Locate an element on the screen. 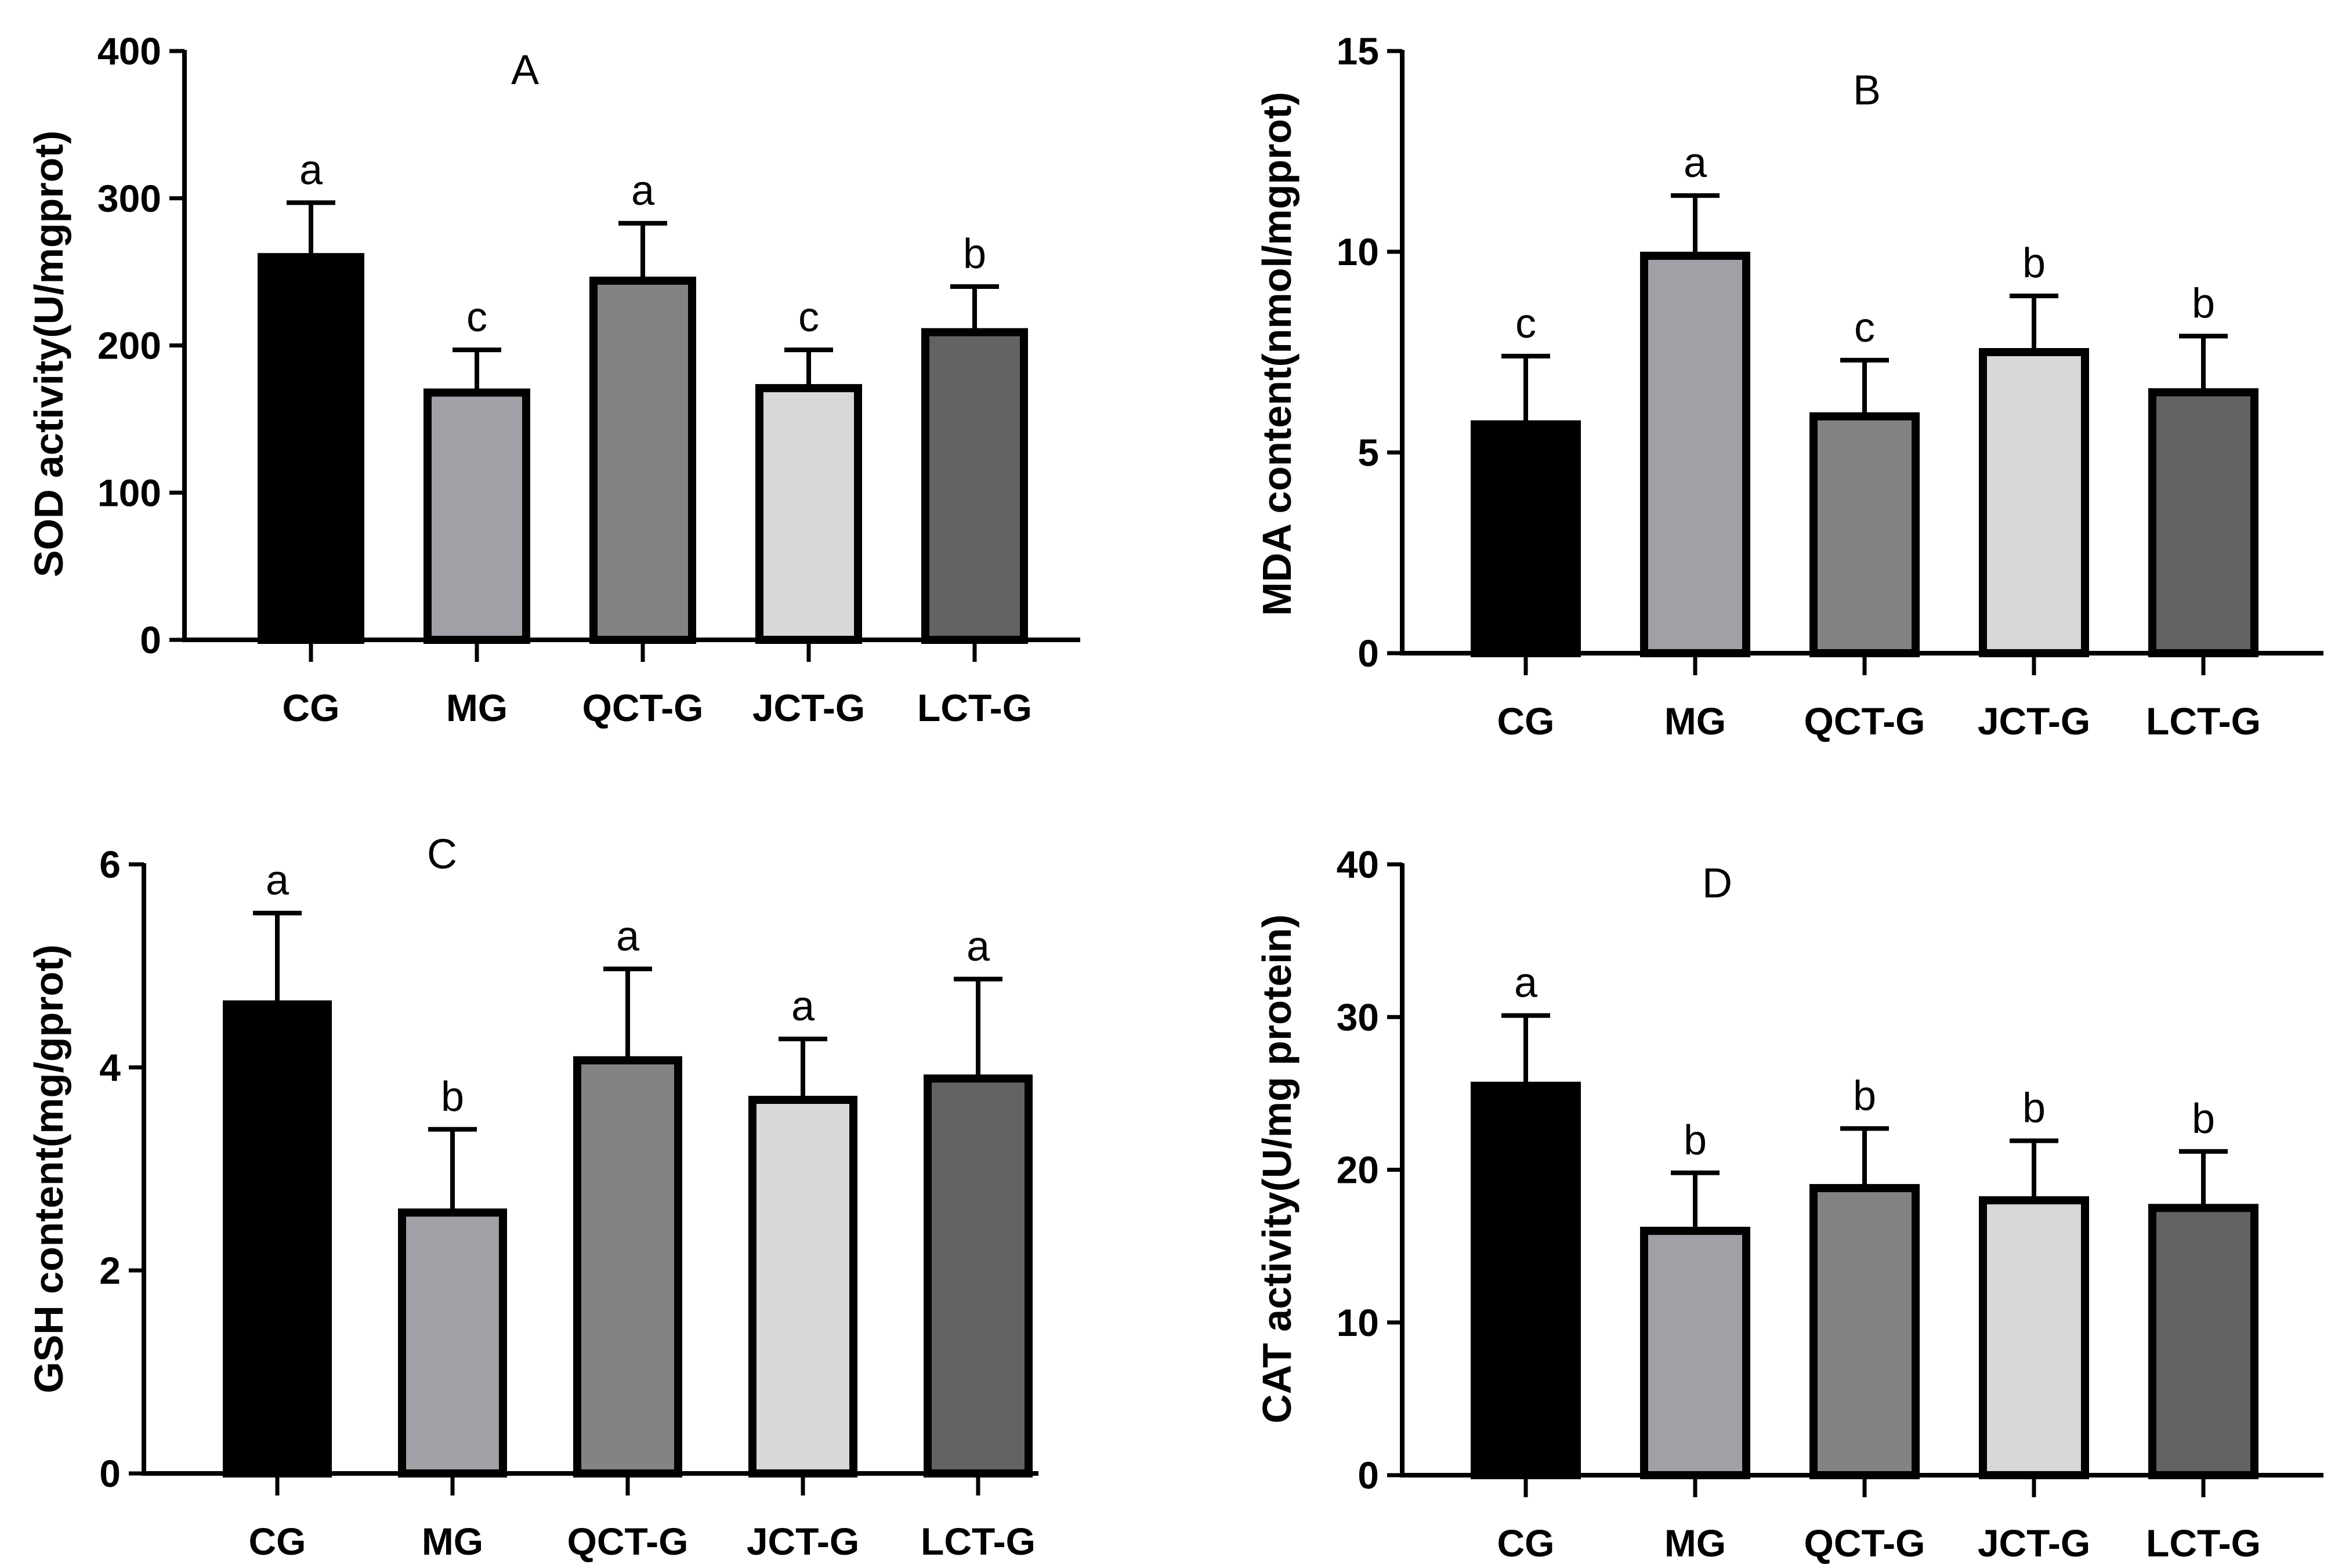 This screenshot has height=1568, width=2331. y-tick-label: 4 is located at coordinates (110, 1067).